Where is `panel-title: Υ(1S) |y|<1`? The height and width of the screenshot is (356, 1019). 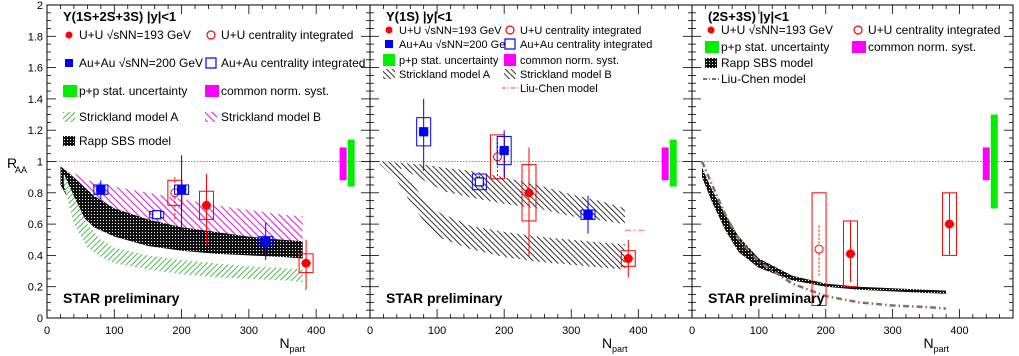
panel-title: Υ(1S) |y|<1 is located at coordinates (419, 16).